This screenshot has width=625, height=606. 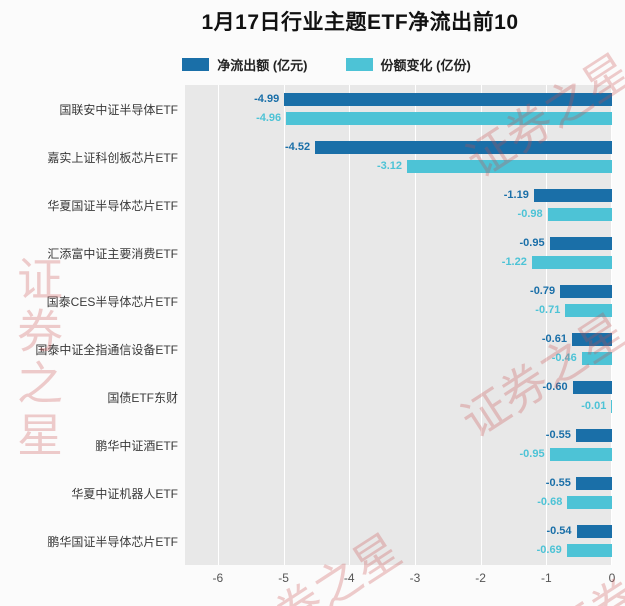 I want to click on category-label: 汇添富中证主要消费ETF, so click(x=112, y=254).